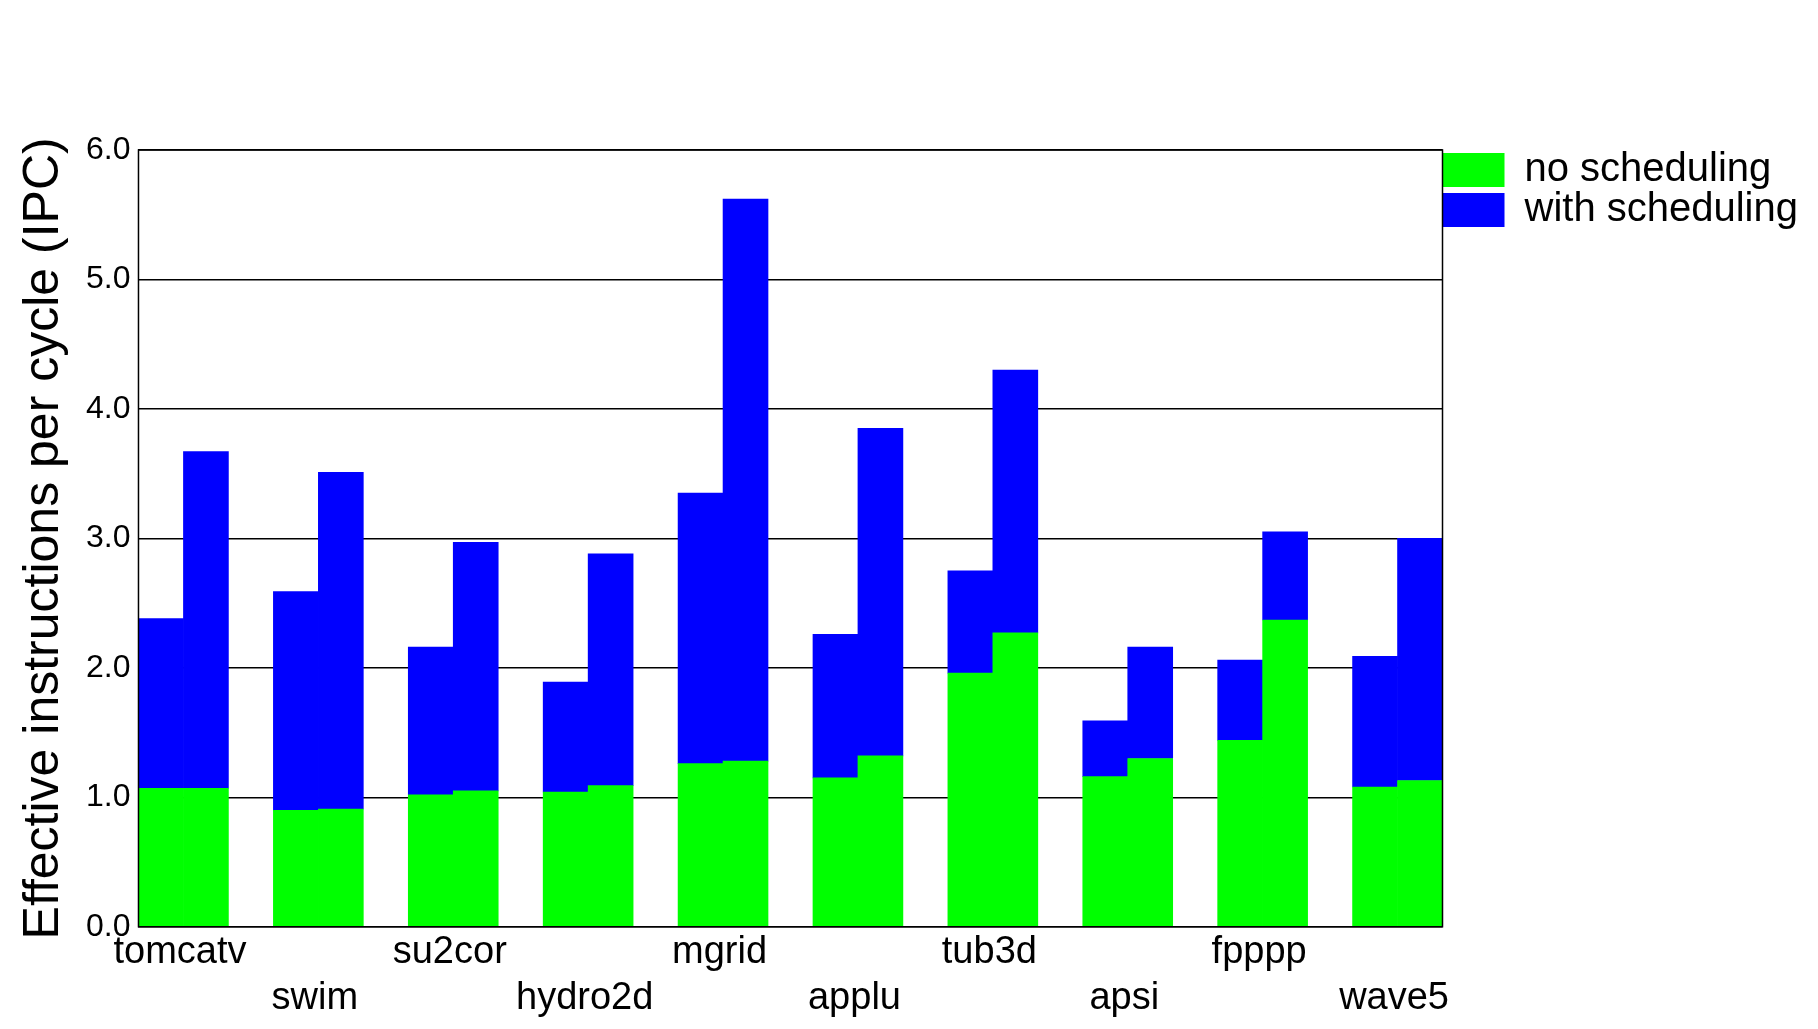 This screenshot has height=1029, width=1818. Describe the element at coordinates (108, 795) in the screenshot. I see `y-tick-label: 1.0` at that location.